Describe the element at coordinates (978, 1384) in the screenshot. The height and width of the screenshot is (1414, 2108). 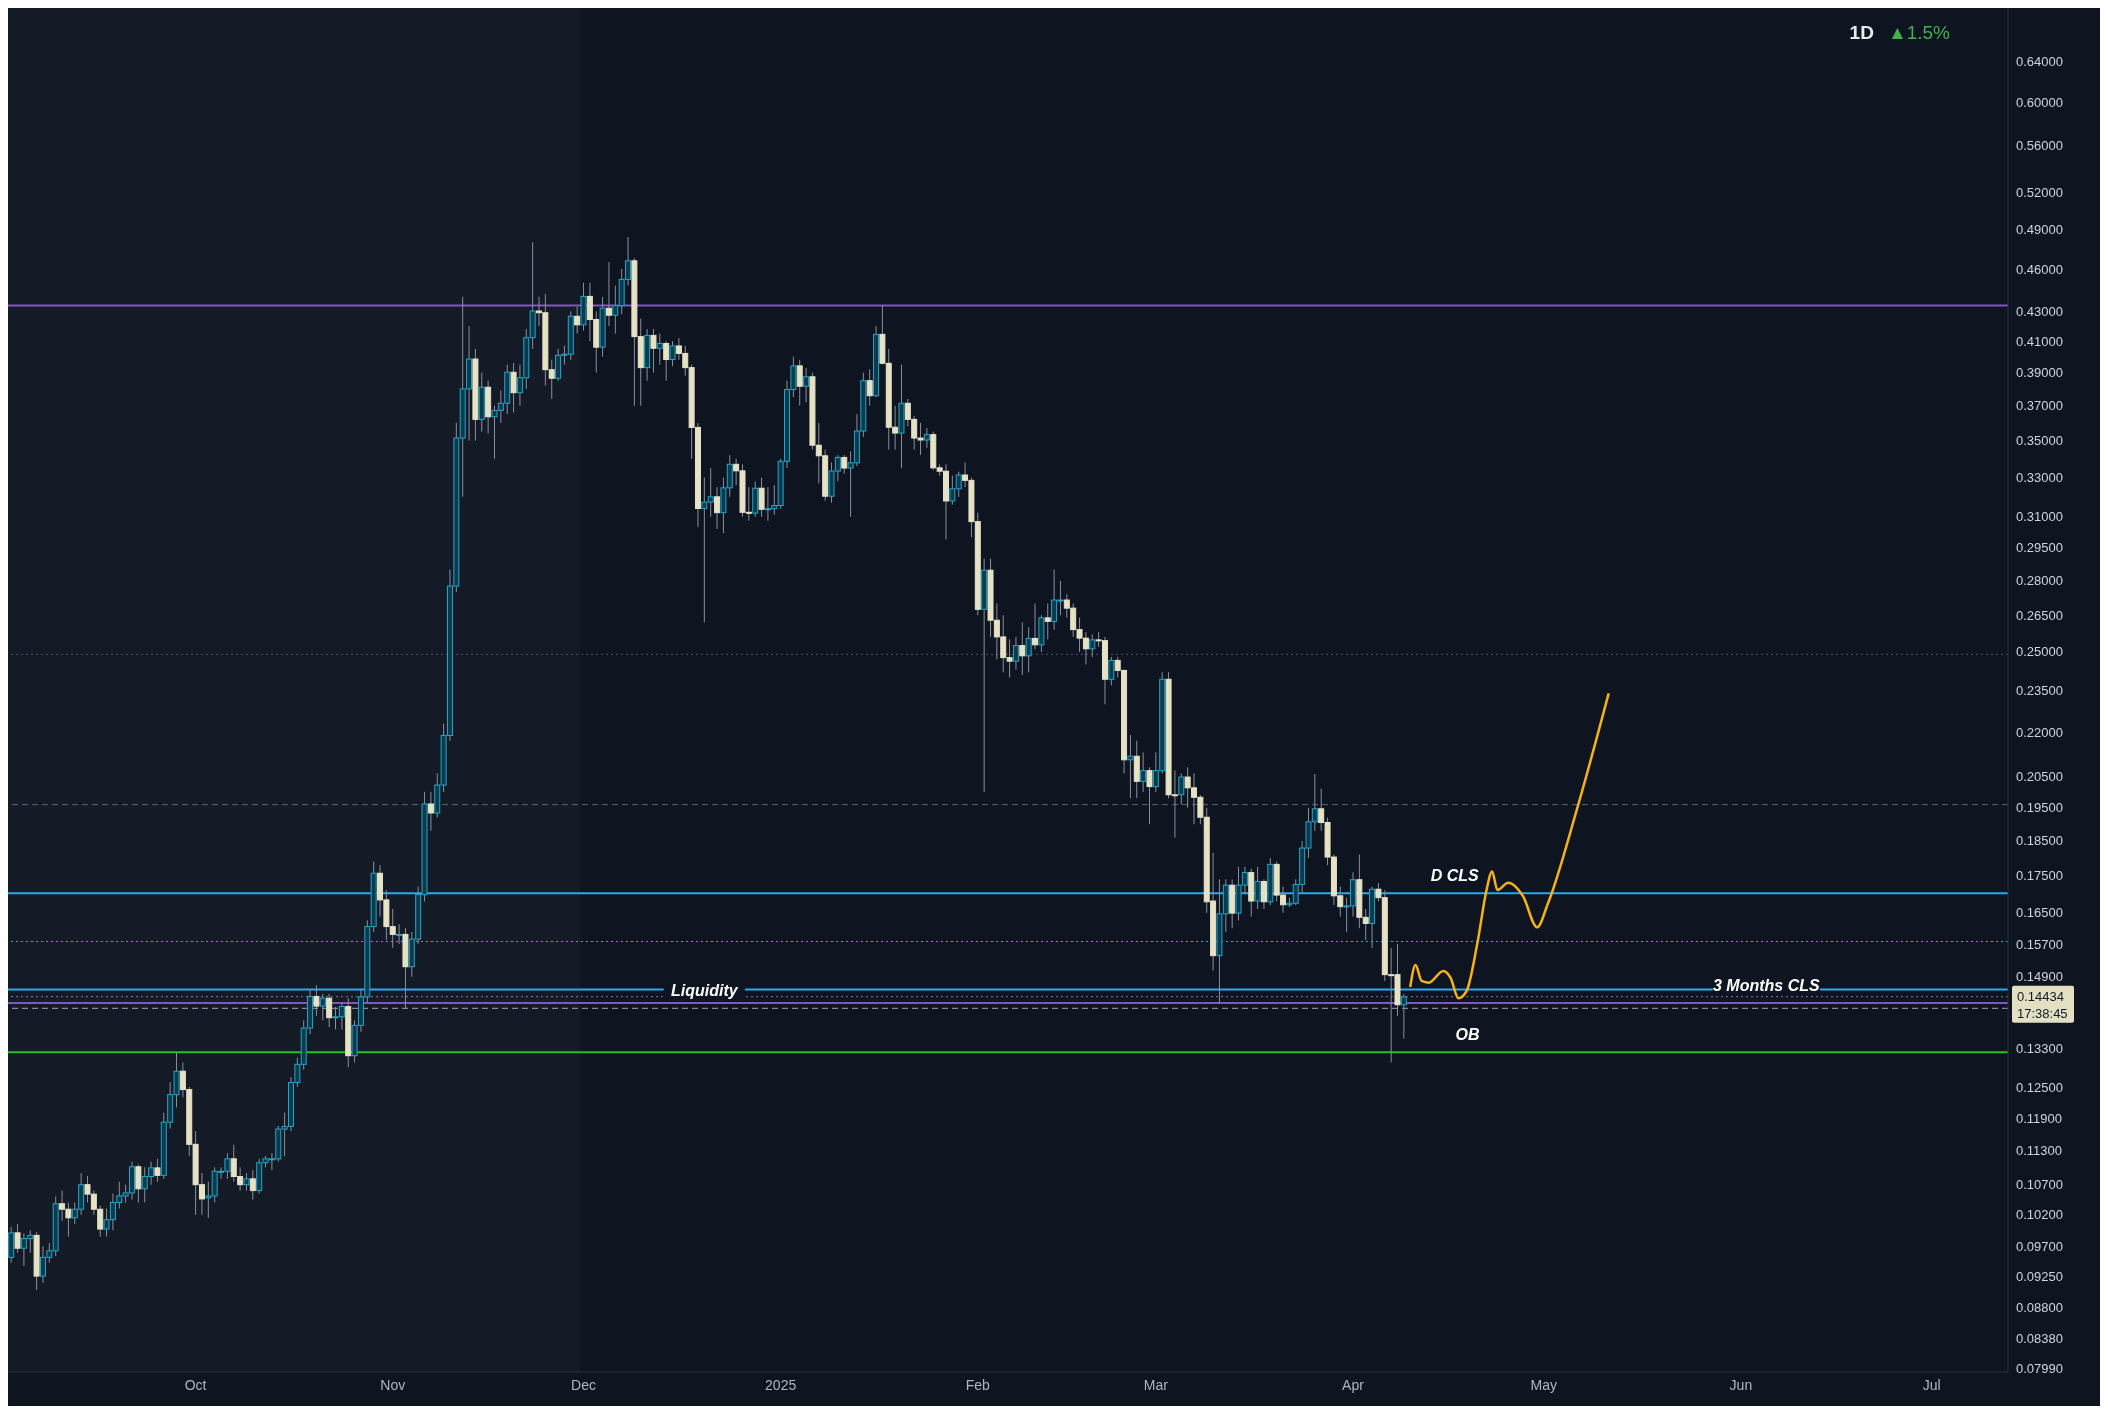
I see `x-tick-label: Feb` at that location.